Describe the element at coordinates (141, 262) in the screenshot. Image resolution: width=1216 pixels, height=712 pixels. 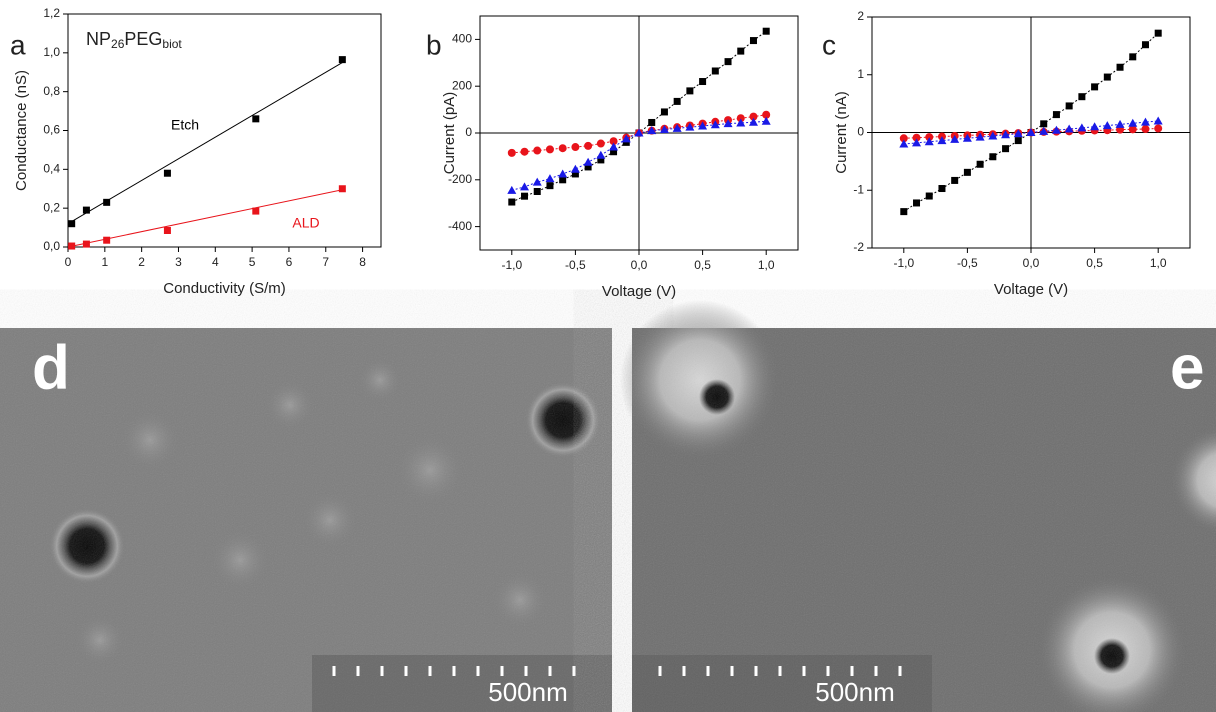
I see `x-tick-label: 2` at that location.